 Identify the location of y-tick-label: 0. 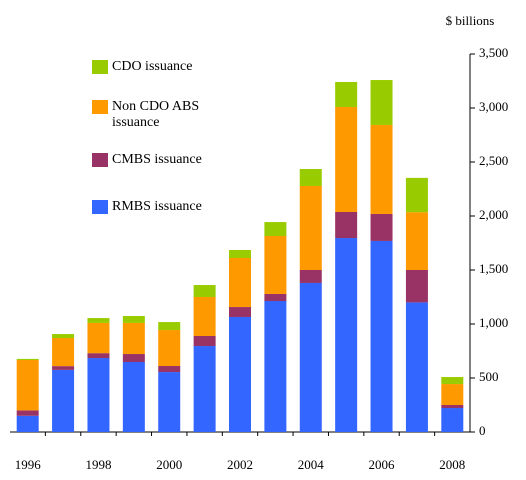
(482, 430).